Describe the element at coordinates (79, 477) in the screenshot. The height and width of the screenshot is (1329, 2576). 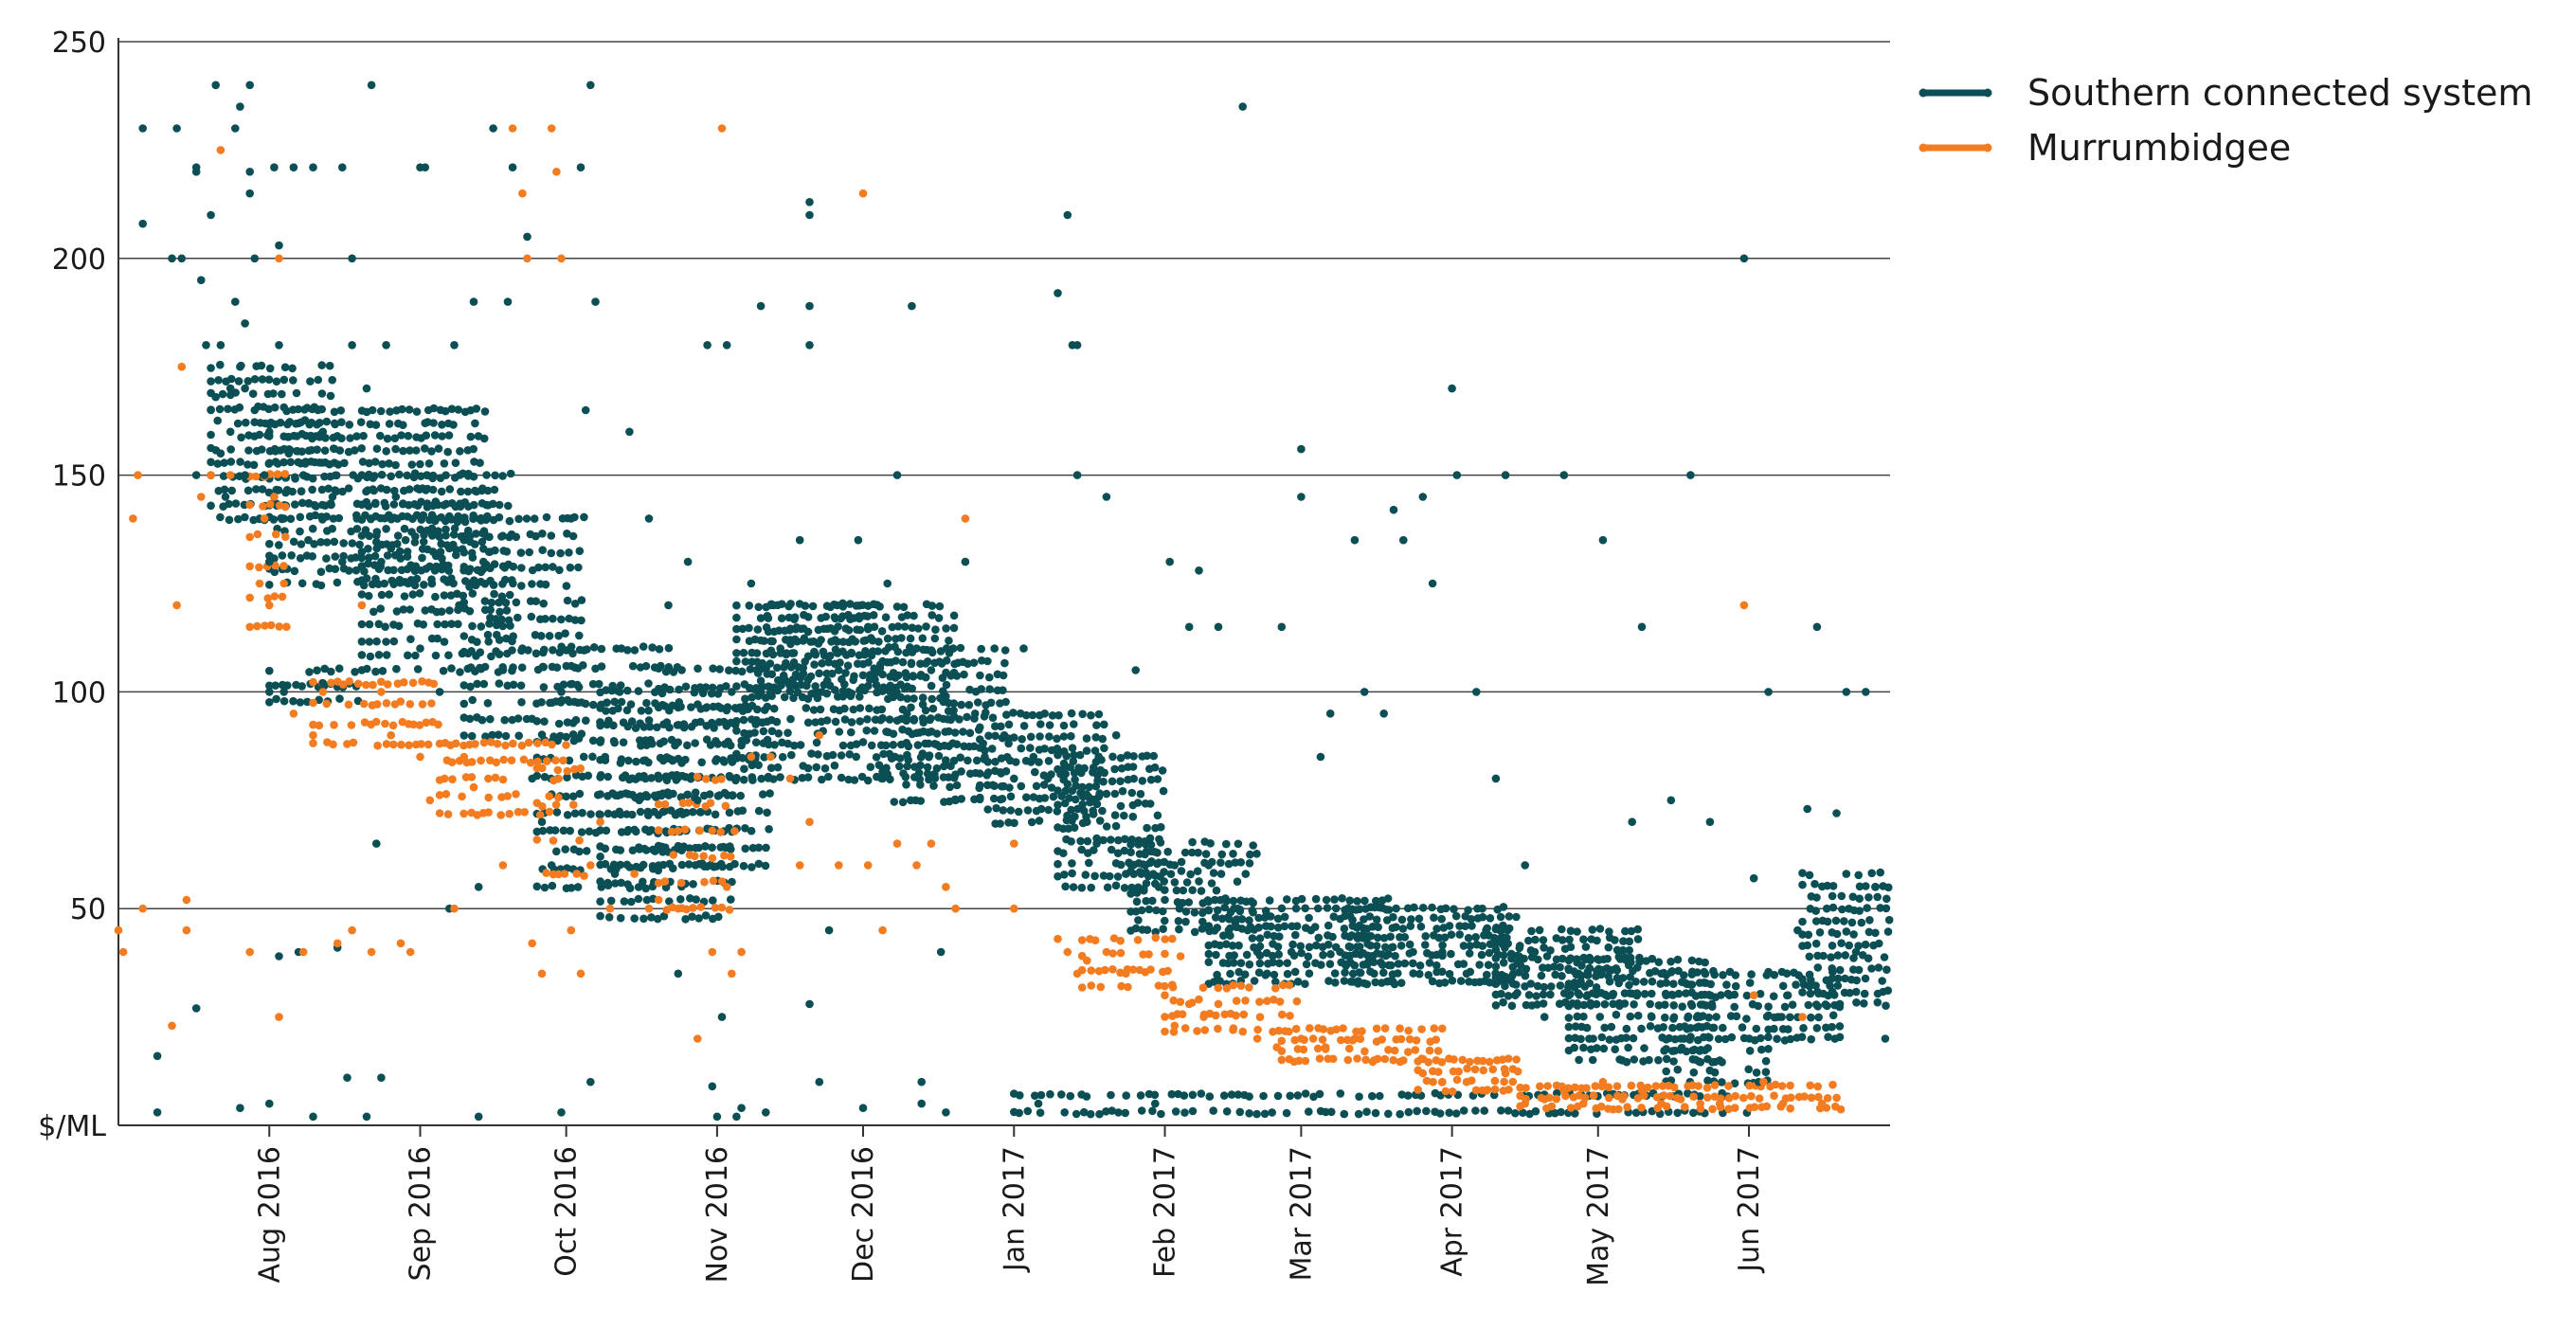
I see `y-tick-label: 150` at that location.